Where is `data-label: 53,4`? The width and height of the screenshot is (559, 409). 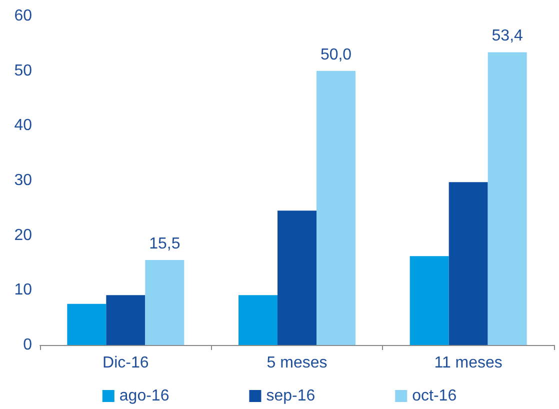 data-label: 53,4 is located at coordinates (508, 36).